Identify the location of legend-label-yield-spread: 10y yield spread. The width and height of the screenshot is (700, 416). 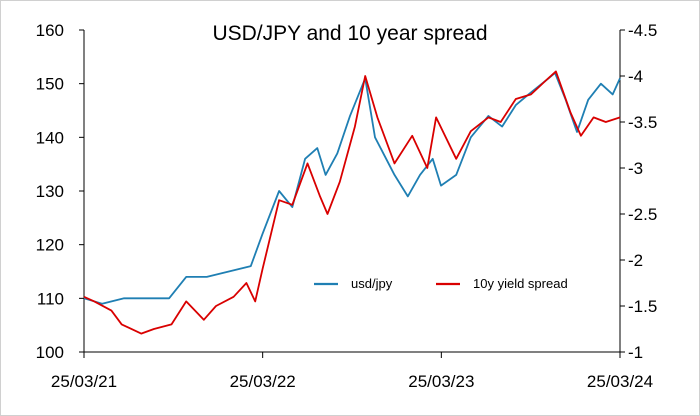
(520, 283).